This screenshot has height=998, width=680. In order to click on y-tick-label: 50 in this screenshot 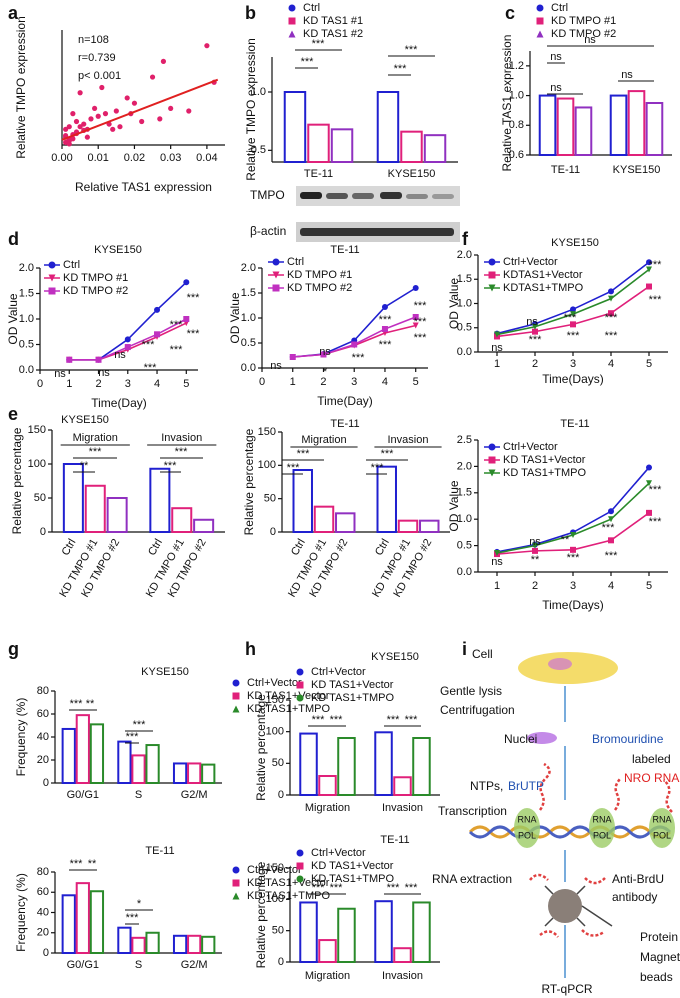, I will do `click(270, 499)`.